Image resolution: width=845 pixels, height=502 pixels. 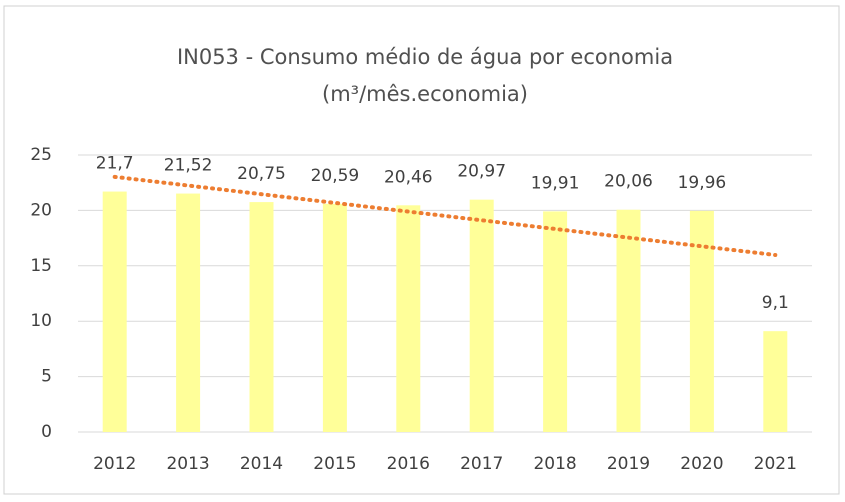 I want to click on data-label: 21,7, so click(x=115, y=164).